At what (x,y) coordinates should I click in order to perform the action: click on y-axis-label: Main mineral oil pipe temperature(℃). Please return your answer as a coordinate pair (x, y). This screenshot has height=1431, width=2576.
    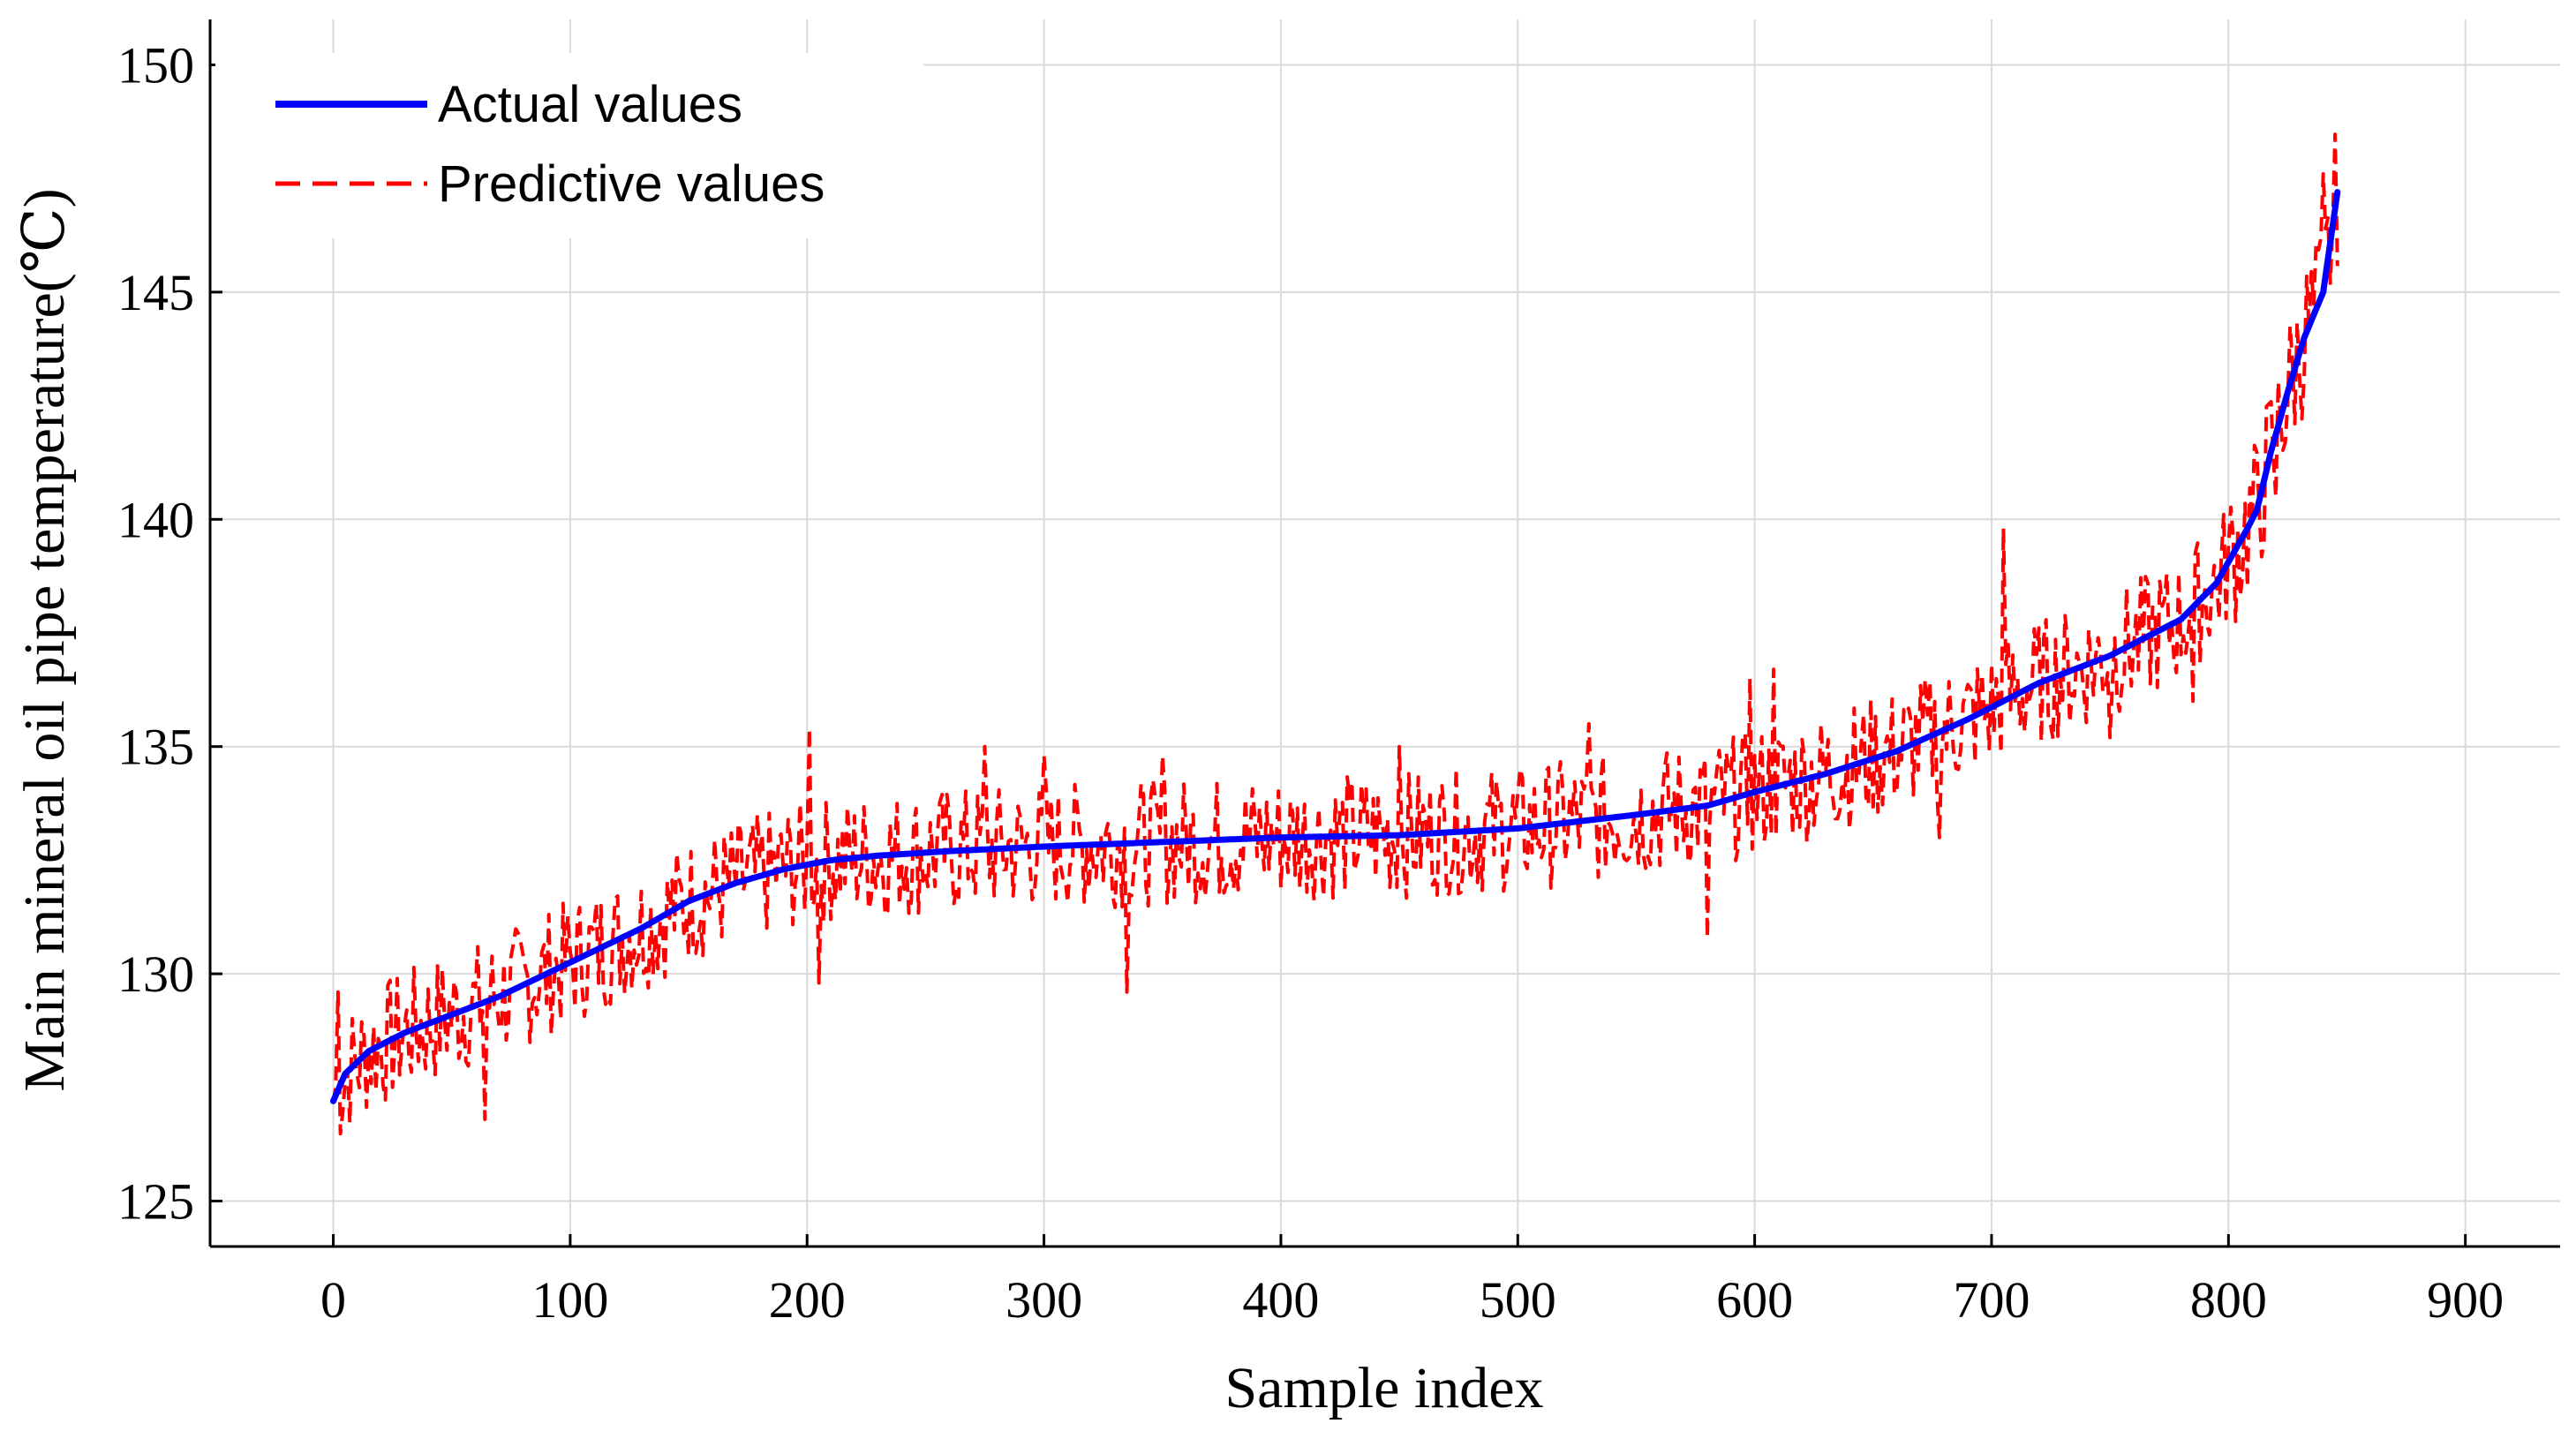
    Looking at the image, I should click on (45, 639).